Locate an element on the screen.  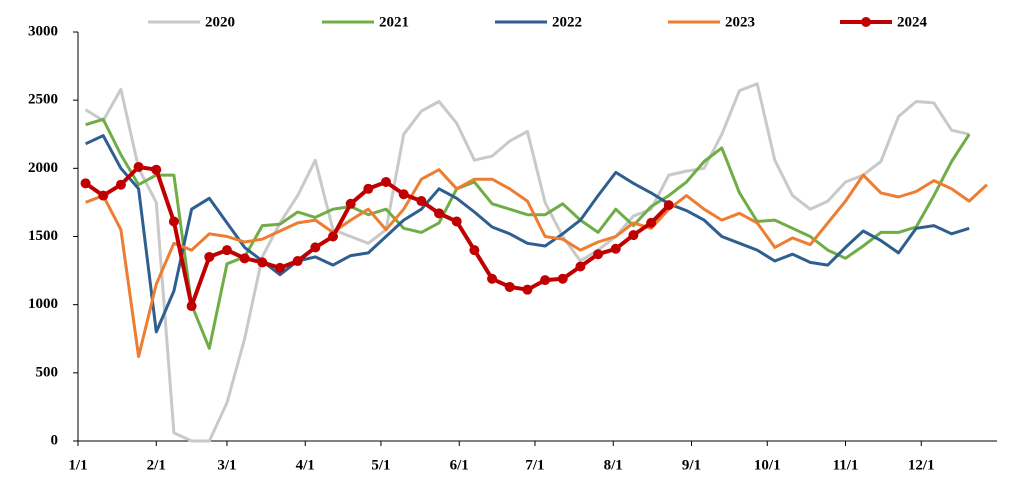
x-tick-label: 1/1 is located at coordinates (77, 465).